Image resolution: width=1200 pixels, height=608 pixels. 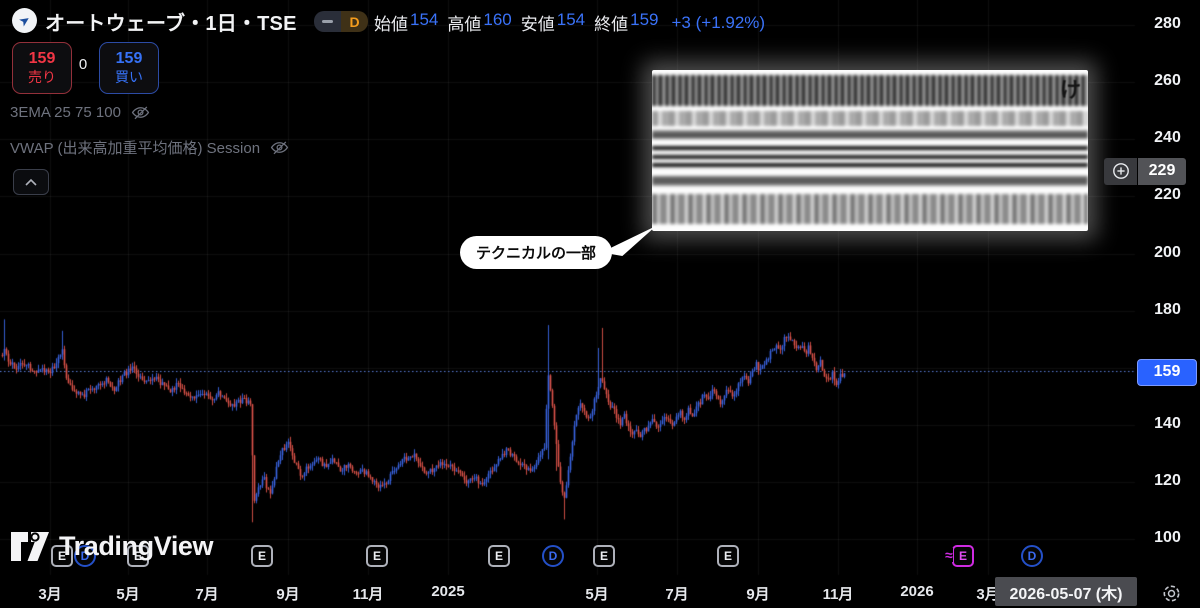 I want to click on price-tick-label: 240, so click(x=1167, y=138).